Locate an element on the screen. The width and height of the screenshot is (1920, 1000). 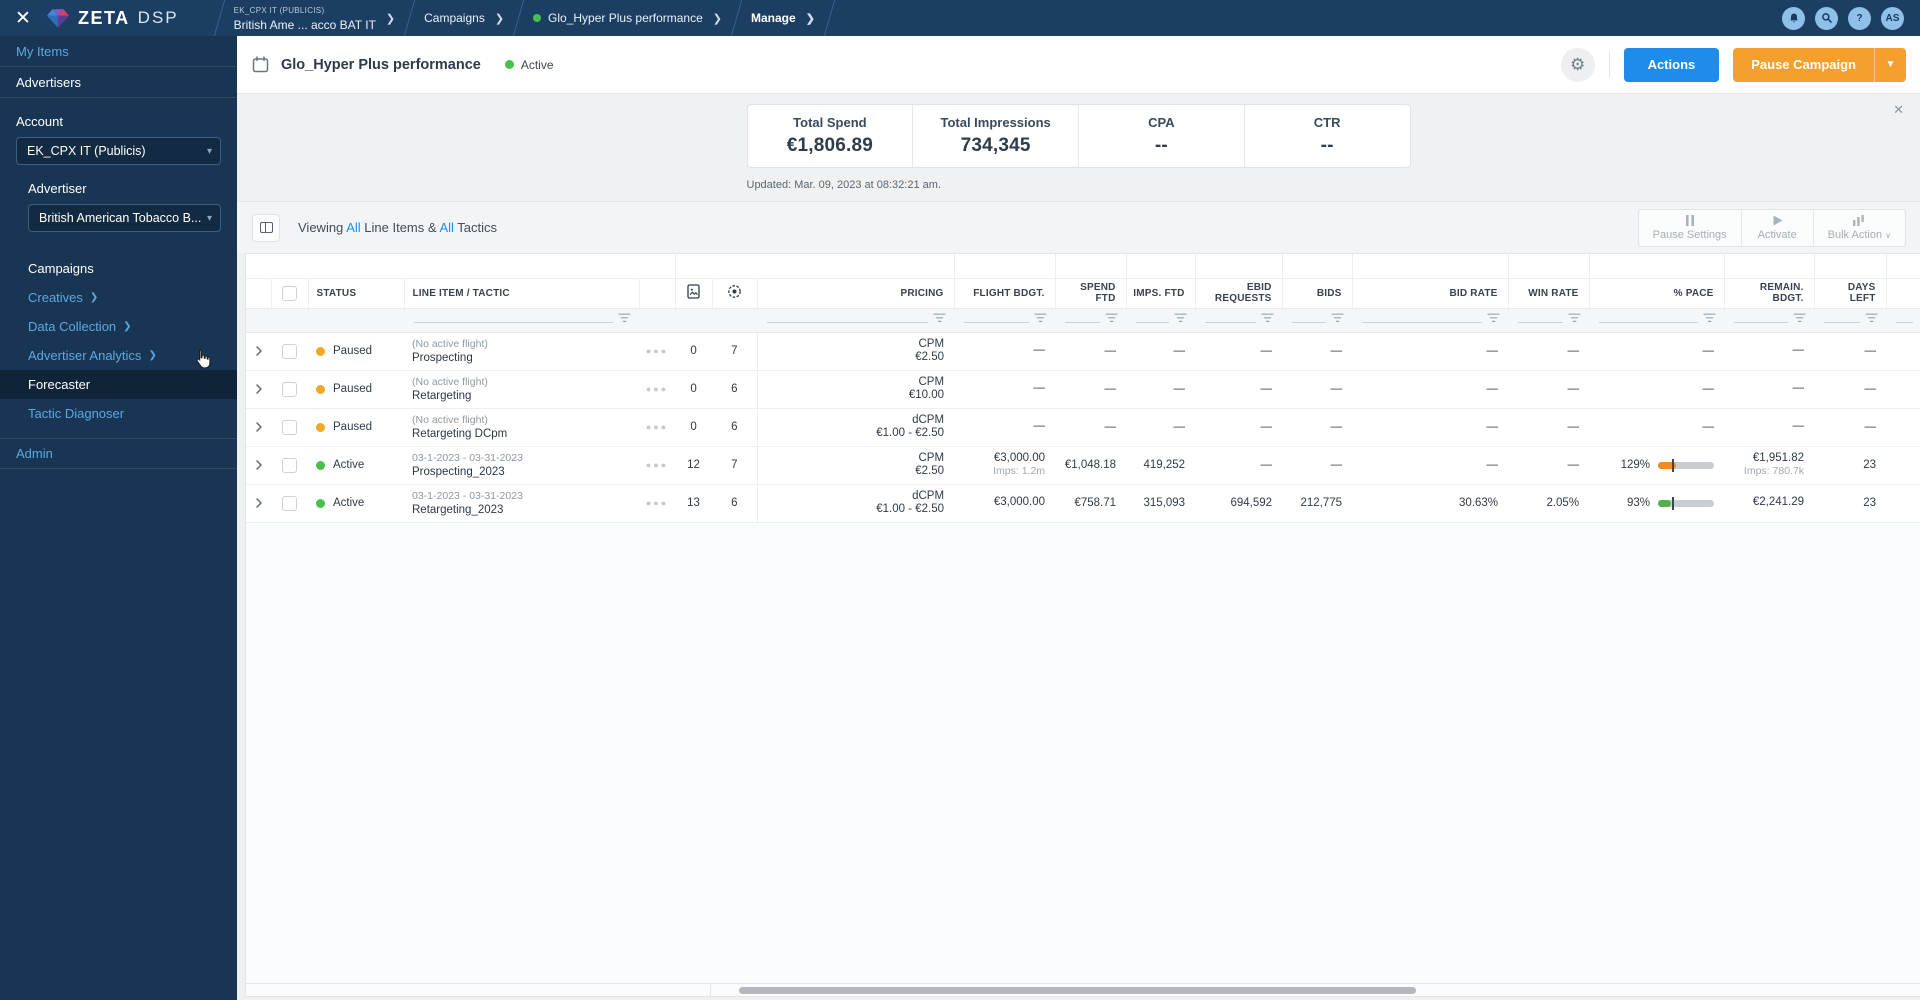
col-header-bid-rate: BID RATE is located at coordinates (1430, 293).